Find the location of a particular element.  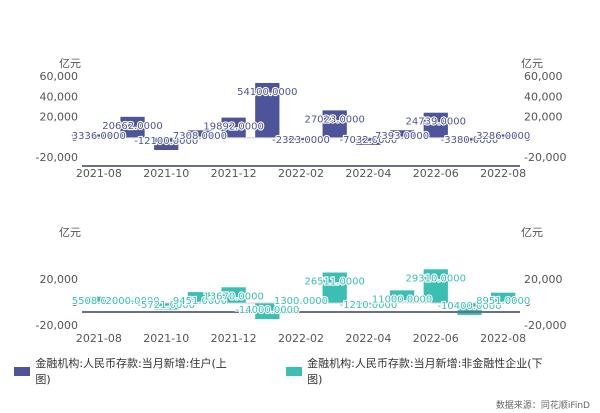

y-tick-label-left: 60,000 is located at coordinates (59, 76).